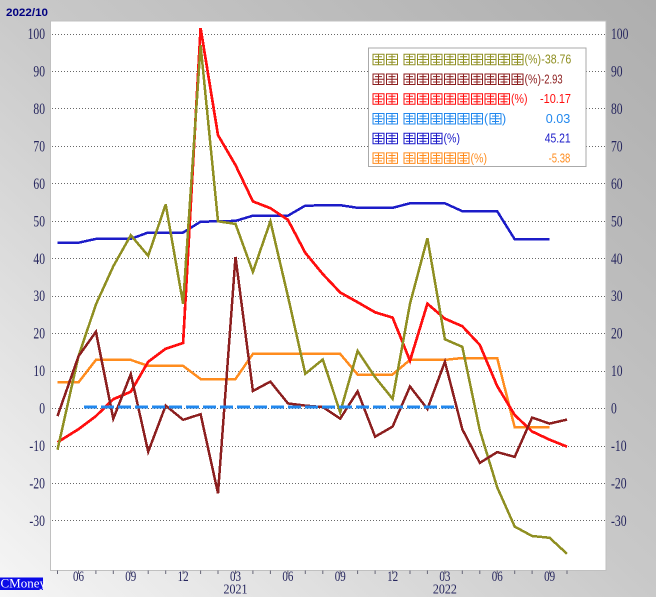 The height and width of the screenshot is (602, 656). What do you see at coordinates (445, 590) in the screenshot?
I see `svg-text: 2022` at bounding box center [445, 590].